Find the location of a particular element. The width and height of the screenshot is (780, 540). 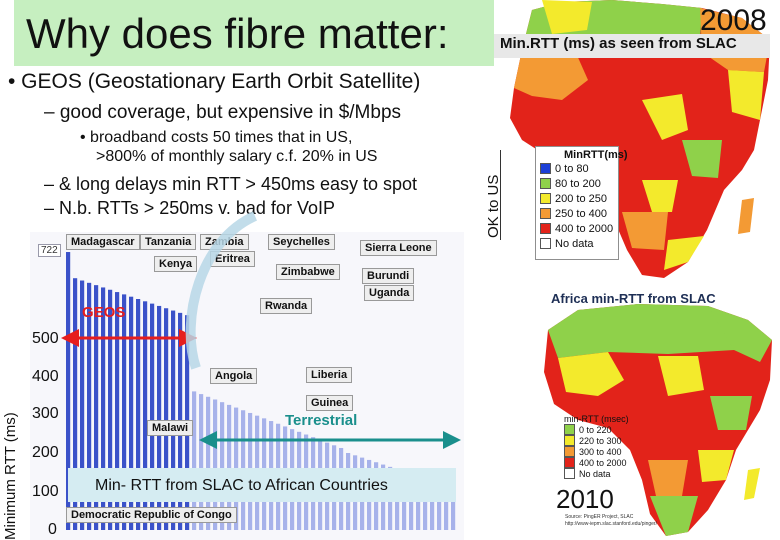

country-malawi: Malawi is located at coordinates (170, 428).